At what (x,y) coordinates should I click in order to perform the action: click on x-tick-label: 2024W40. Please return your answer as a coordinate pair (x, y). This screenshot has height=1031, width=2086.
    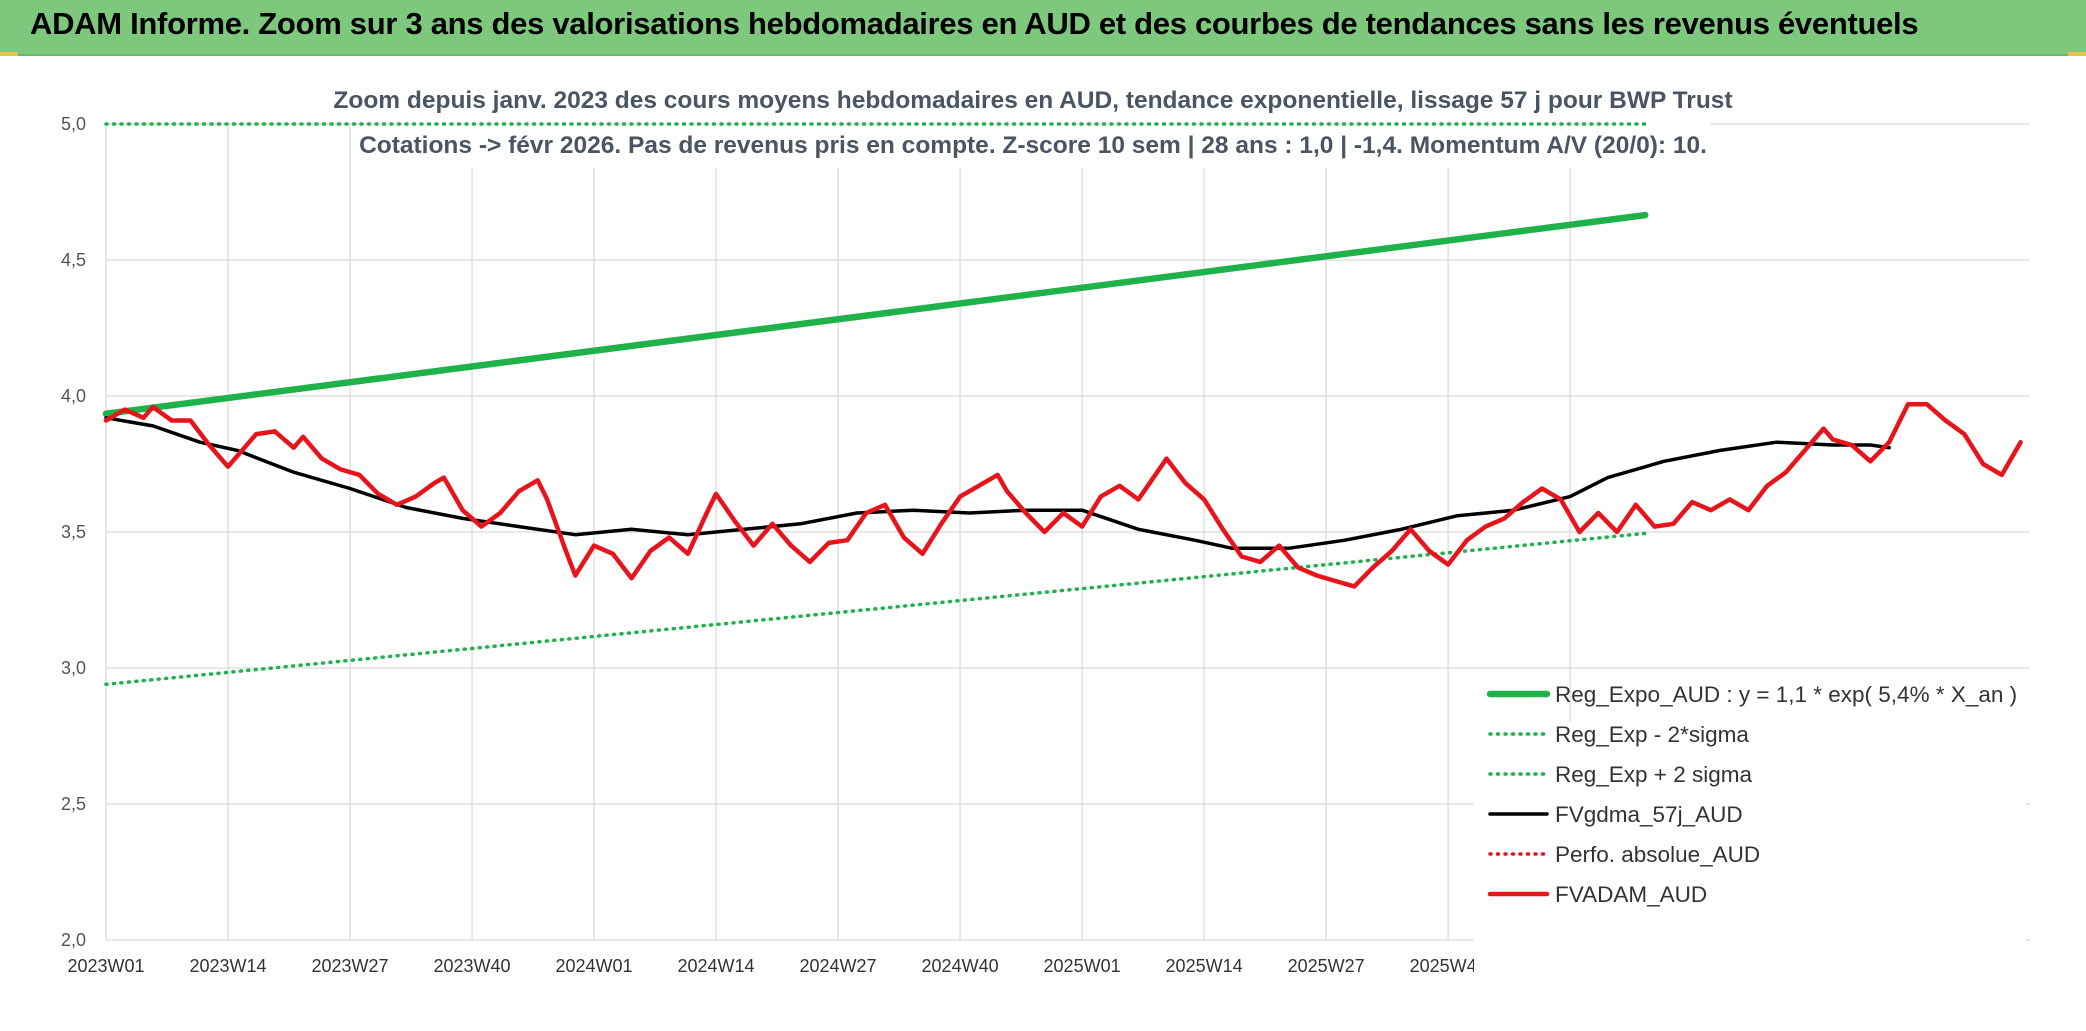
    Looking at the image, I should click on (960, 966).